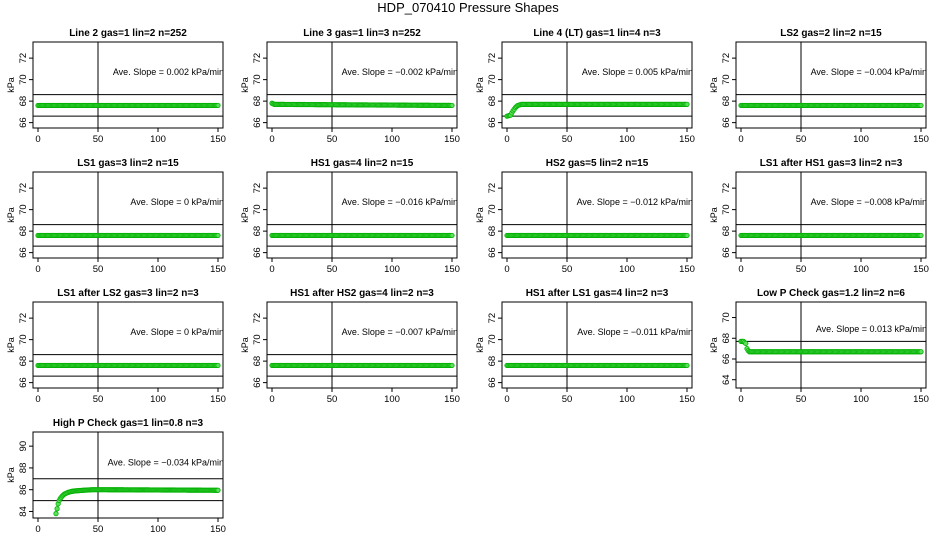 The width and height of the screenshot is (936, 540). I want to click on slope-annotation: Ave. Slope = −0.011 kPa/min, so click(635, 332).